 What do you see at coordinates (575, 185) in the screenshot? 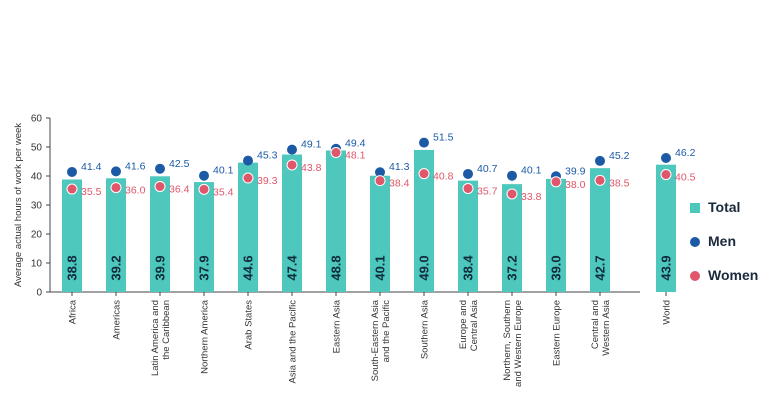
I see `women-value-label: 38.0` at bounding box center [575, 185].